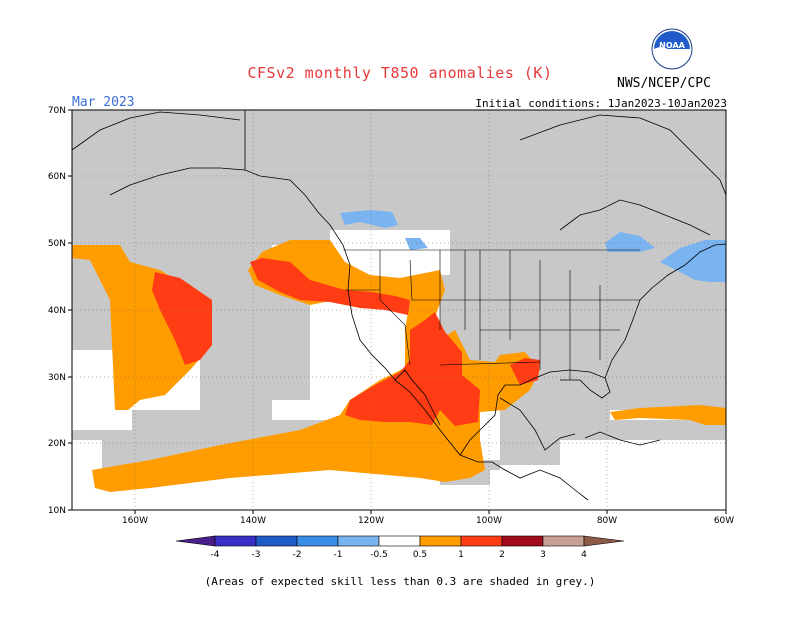  I want to click on lat-label-30n: 30N, so click(57, 378).